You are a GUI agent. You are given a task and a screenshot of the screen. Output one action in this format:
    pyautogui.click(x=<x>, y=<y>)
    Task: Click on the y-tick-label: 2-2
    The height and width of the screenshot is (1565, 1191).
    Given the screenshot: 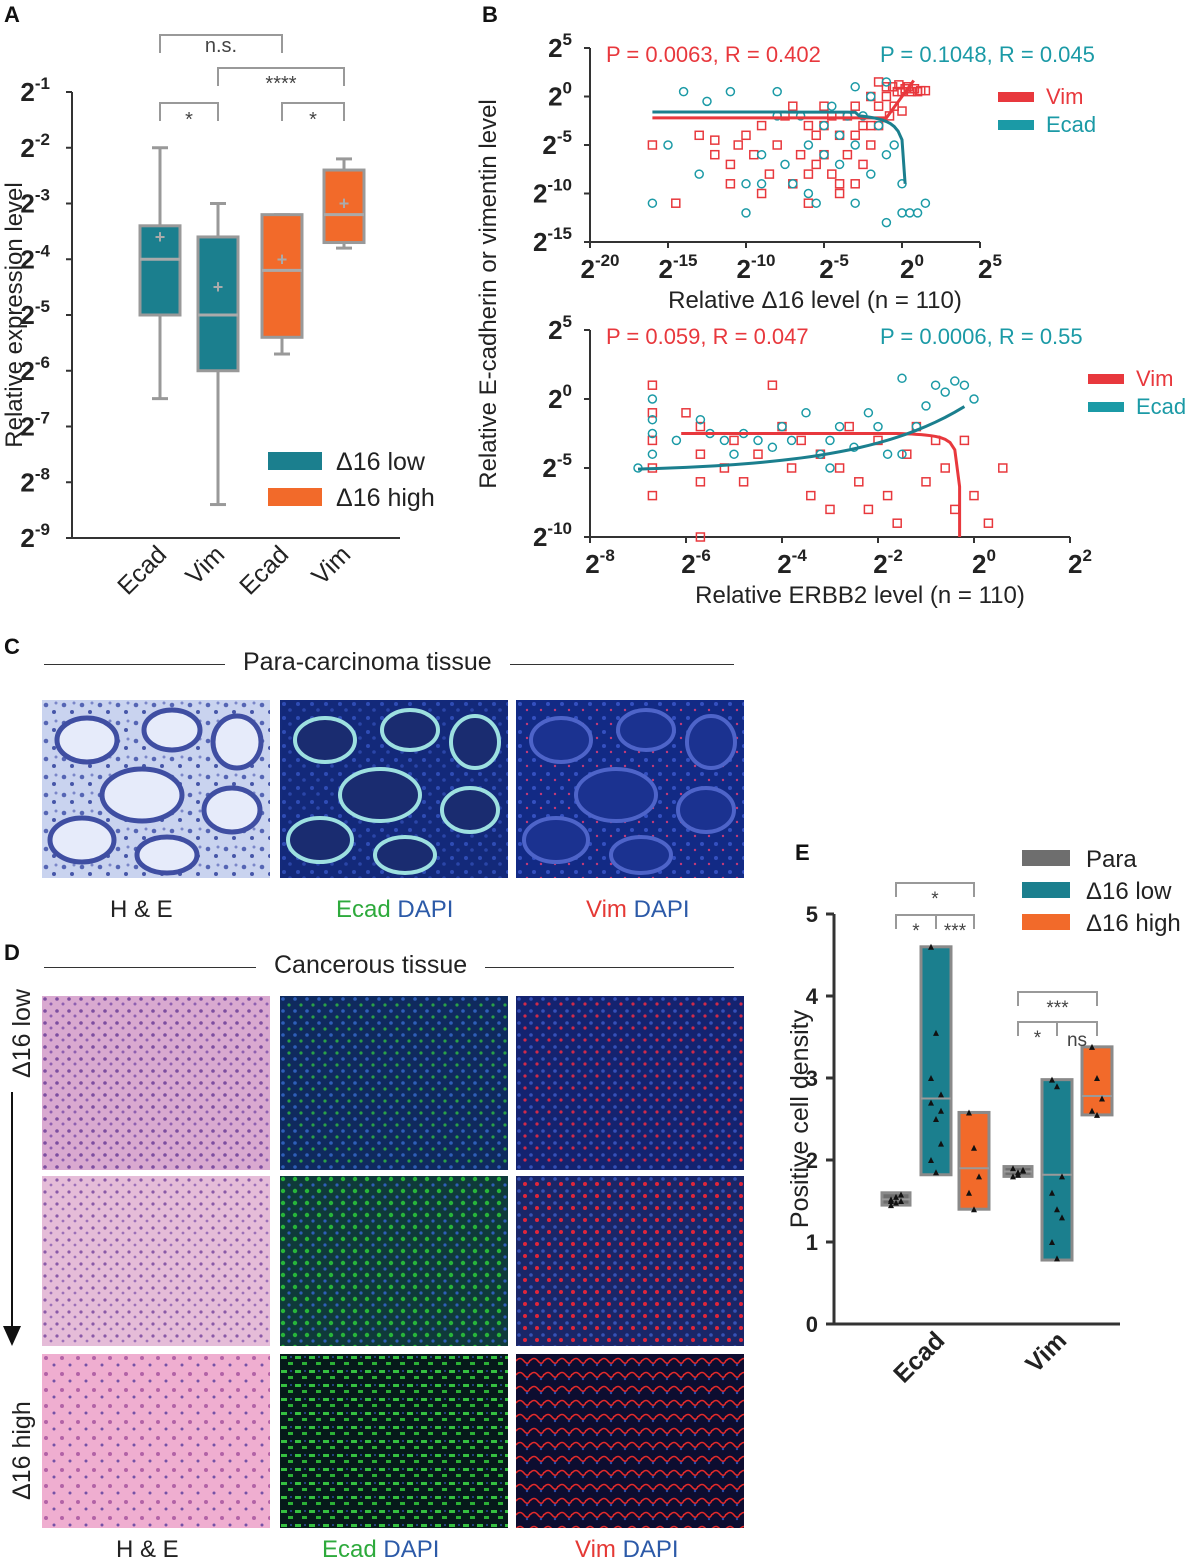 What is the action you would take?
    pyautogui.click(x=35, y=146)
    